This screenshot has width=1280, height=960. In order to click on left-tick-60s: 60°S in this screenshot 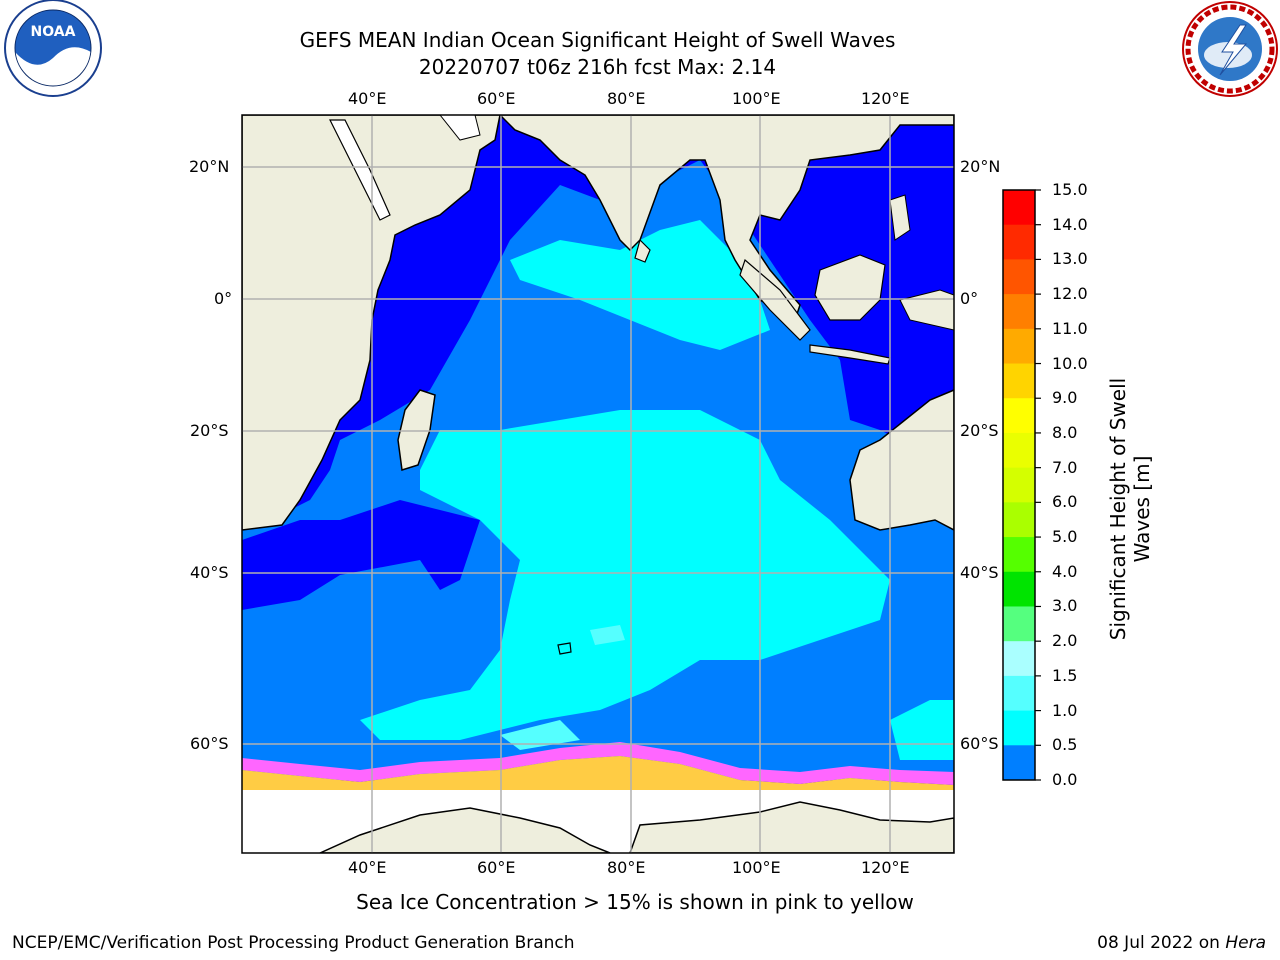, I will do `click(209, 743)`.